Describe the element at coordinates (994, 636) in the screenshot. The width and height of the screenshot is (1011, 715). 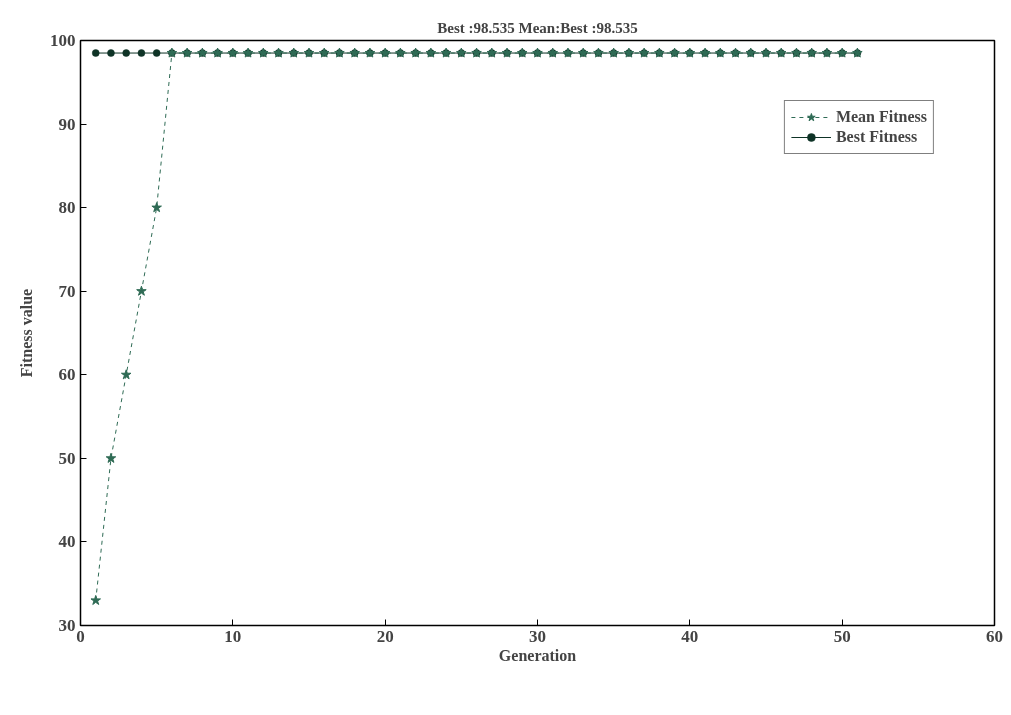
I see `x-tick-label: 60` at that location.